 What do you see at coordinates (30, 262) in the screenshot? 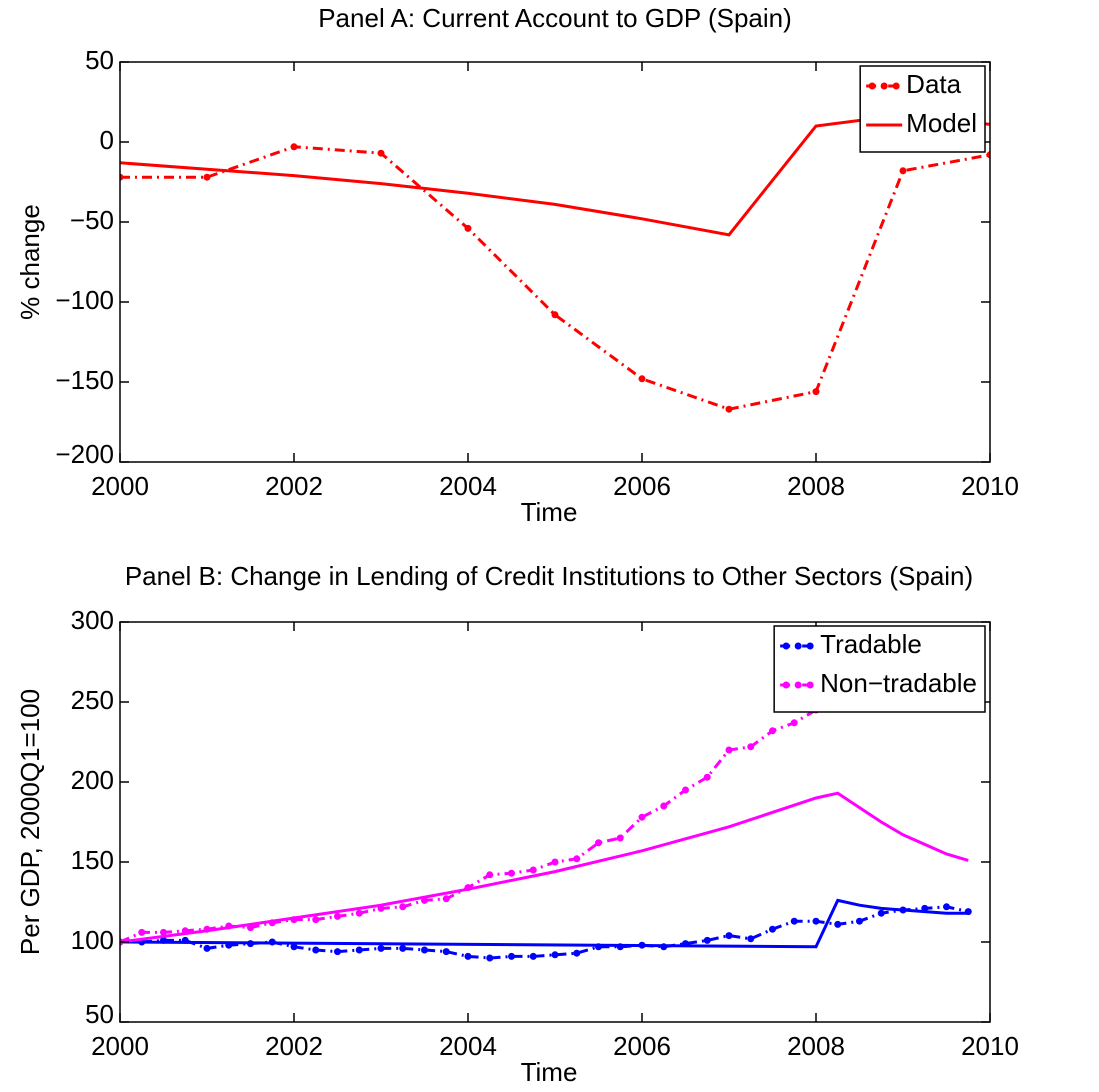
I see `y-axis-label: % change` at bounding box center [30, 262].